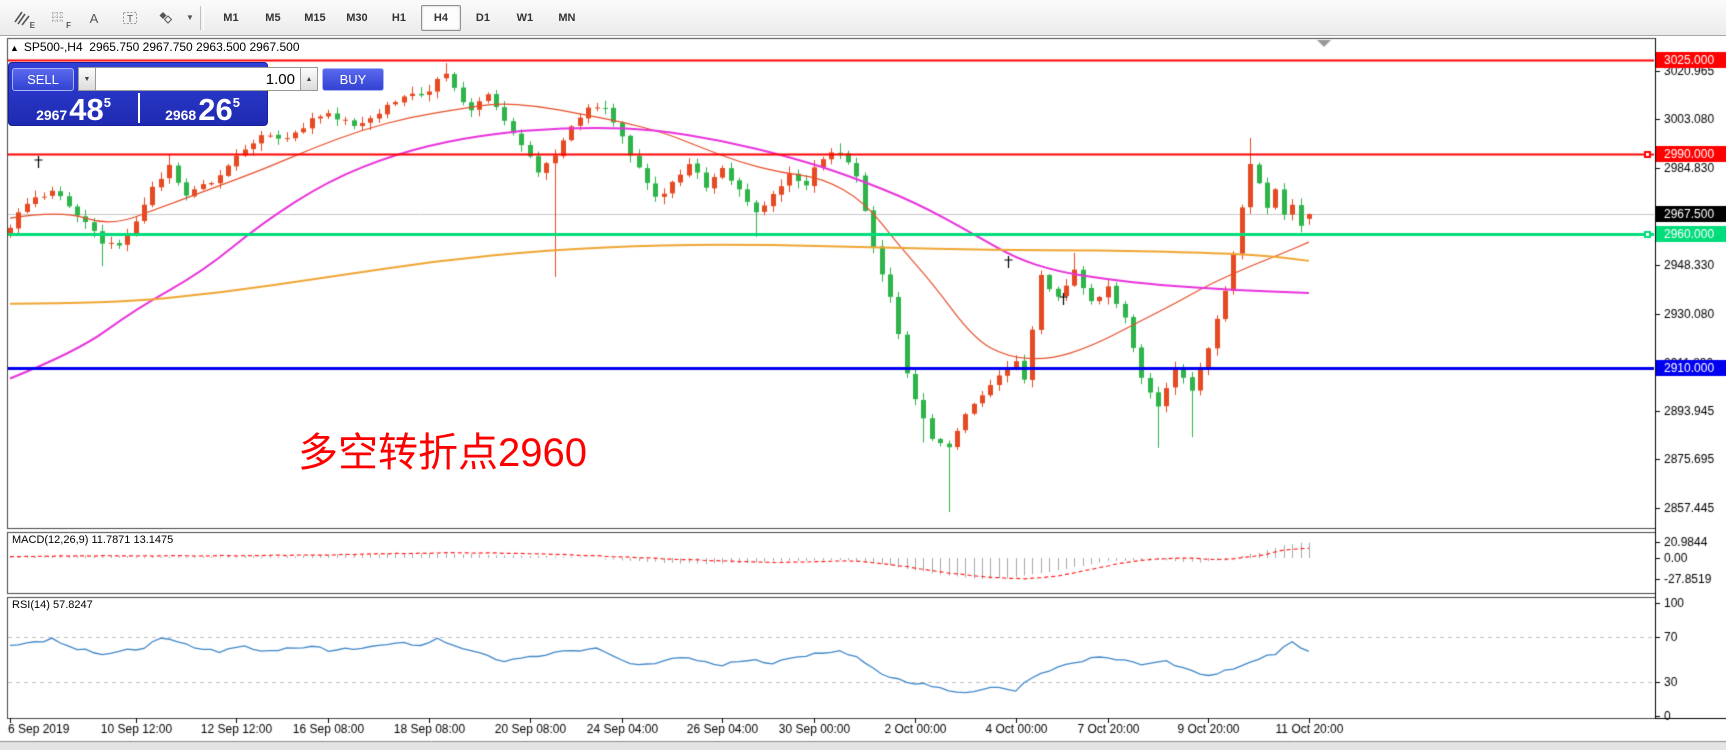  What do you see at coordinates (315, 17) in the screenshot?
I see `timeframe-button-m15: M15` at bounding box center [315, 17].